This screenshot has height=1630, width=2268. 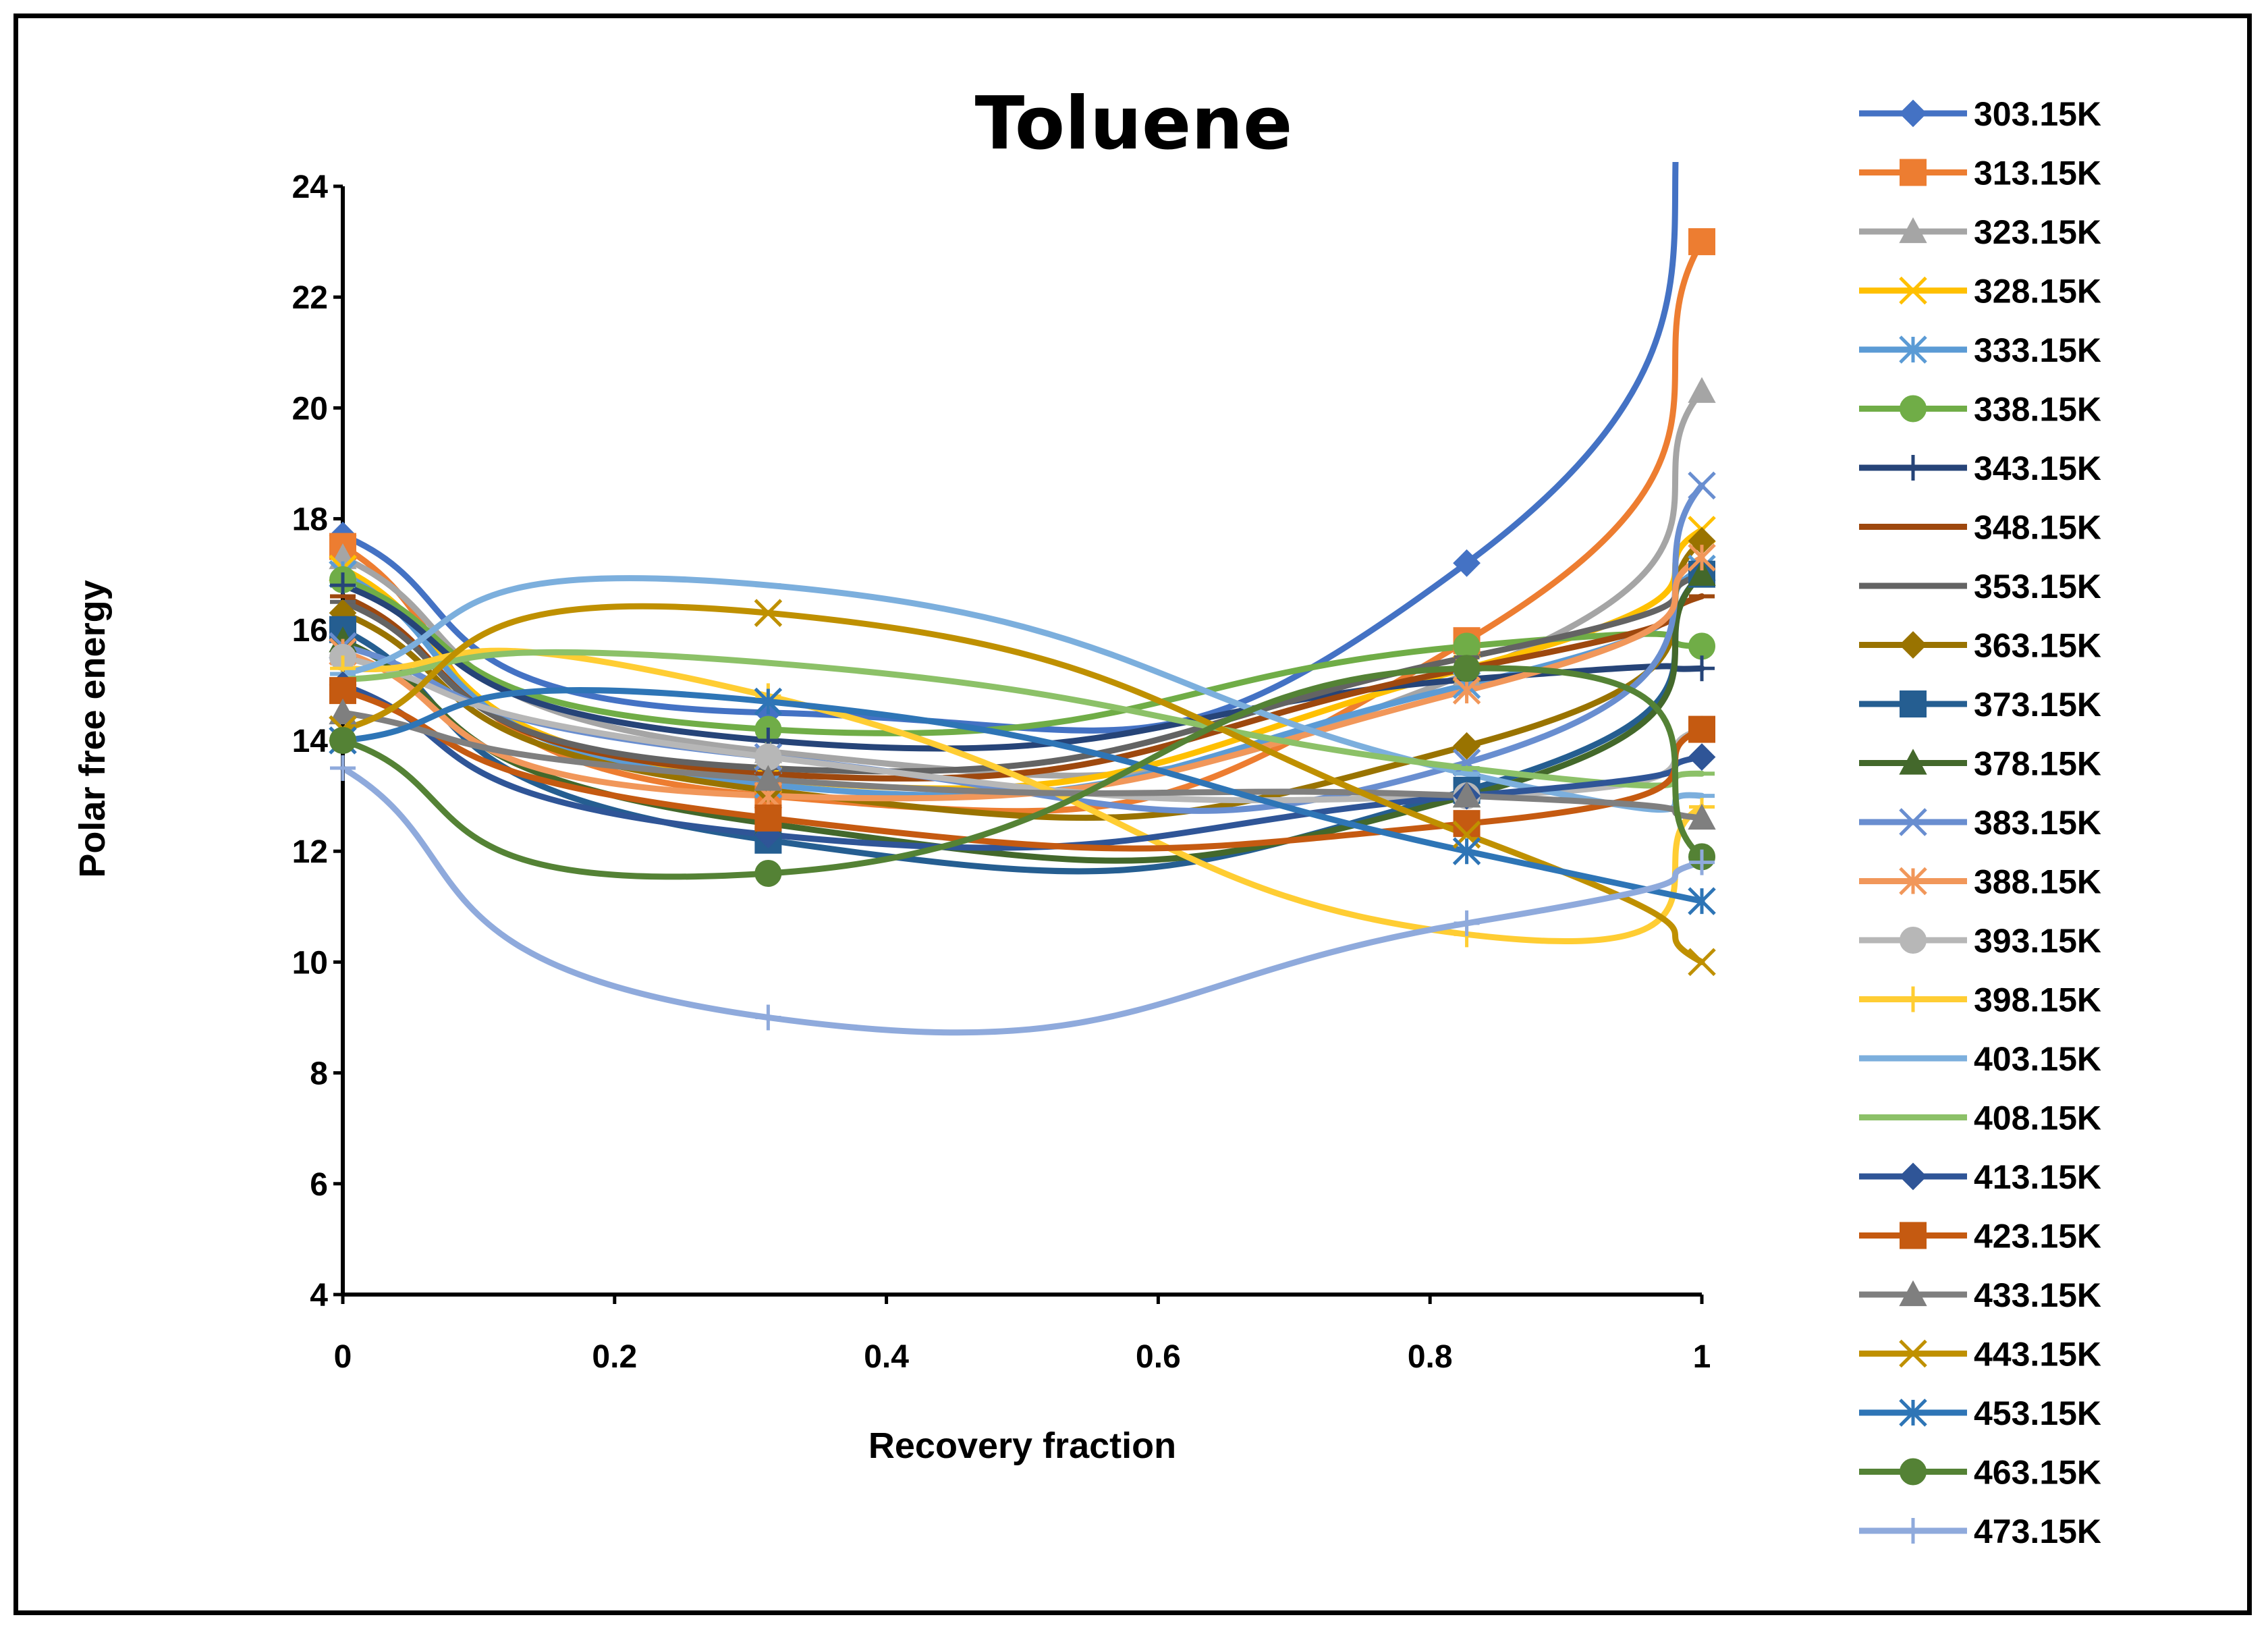 I want to click on y-tick-label: 22, so click(x=310, y=298).